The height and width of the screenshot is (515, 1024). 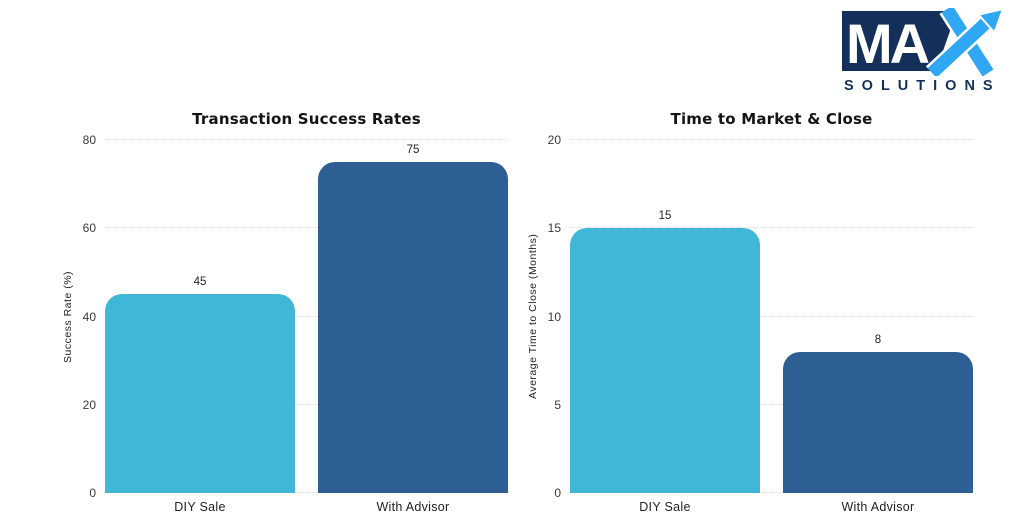 I want to click on y-tick-label-10: 10, so click(x=554, y=316).